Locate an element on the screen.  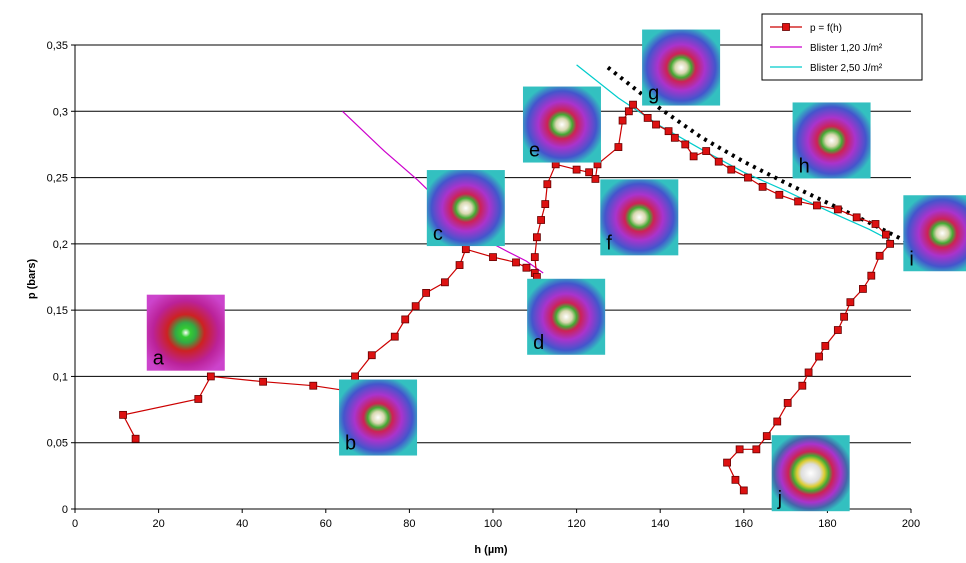
thumbnail-c-label: c is located at coordinates (438, 234).